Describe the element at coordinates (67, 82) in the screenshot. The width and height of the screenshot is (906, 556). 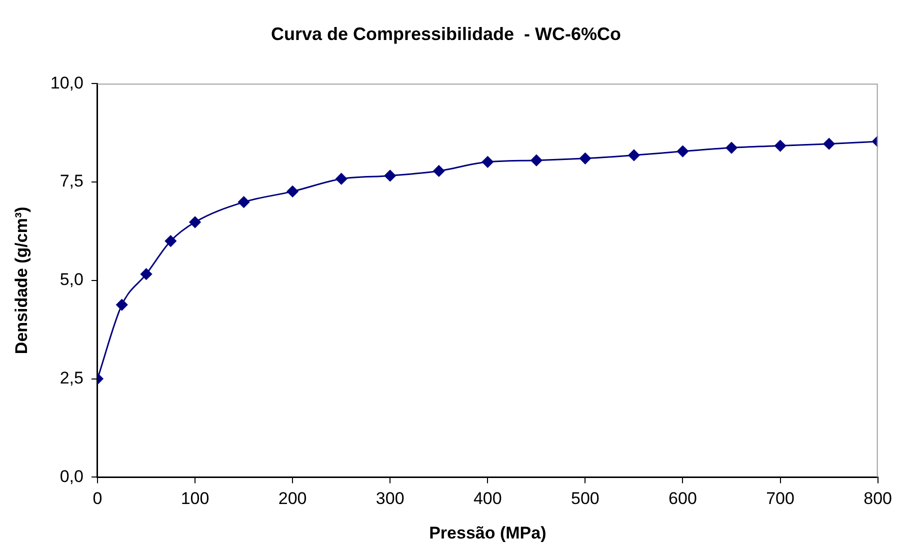
I see `y-tick-label: 10,0` at that location.